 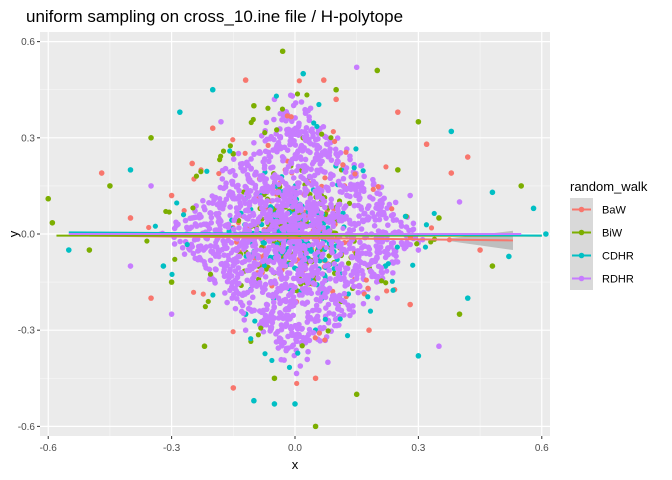 I want to click on x-axis: -0.6 -0.3 0.0 0.3 0.6, so click(x=294, y=445).